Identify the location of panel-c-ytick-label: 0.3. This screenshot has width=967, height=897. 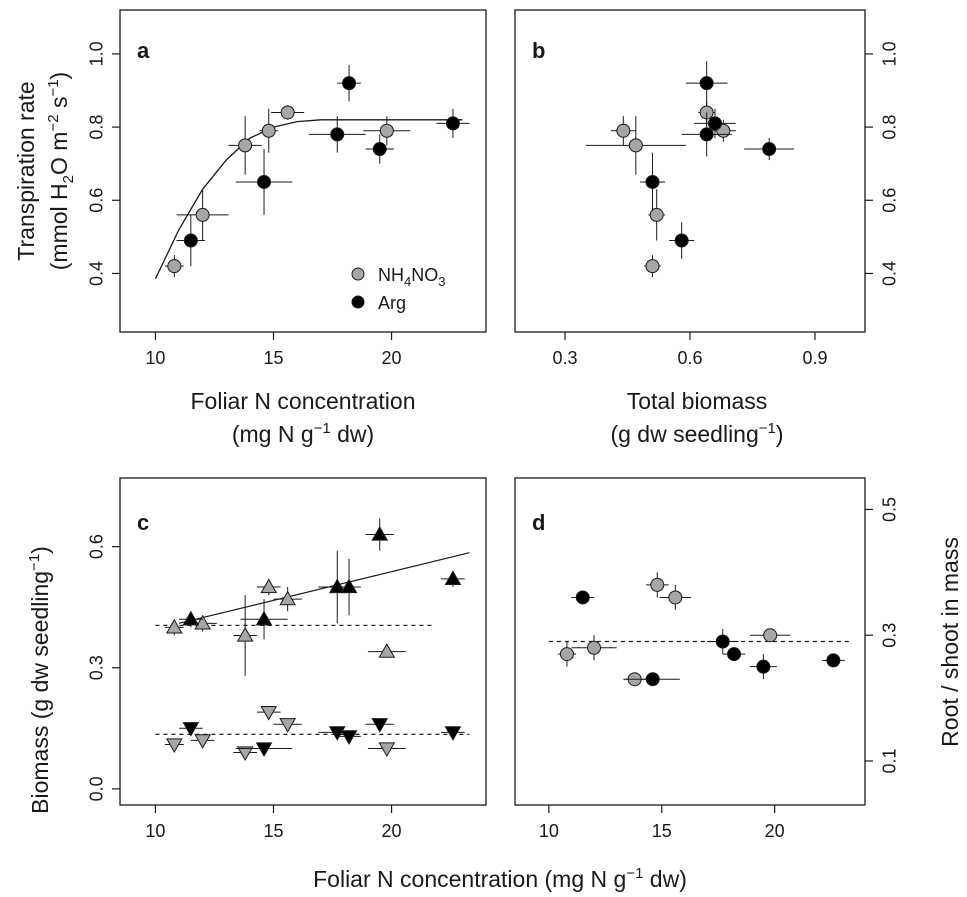
(96, 667).